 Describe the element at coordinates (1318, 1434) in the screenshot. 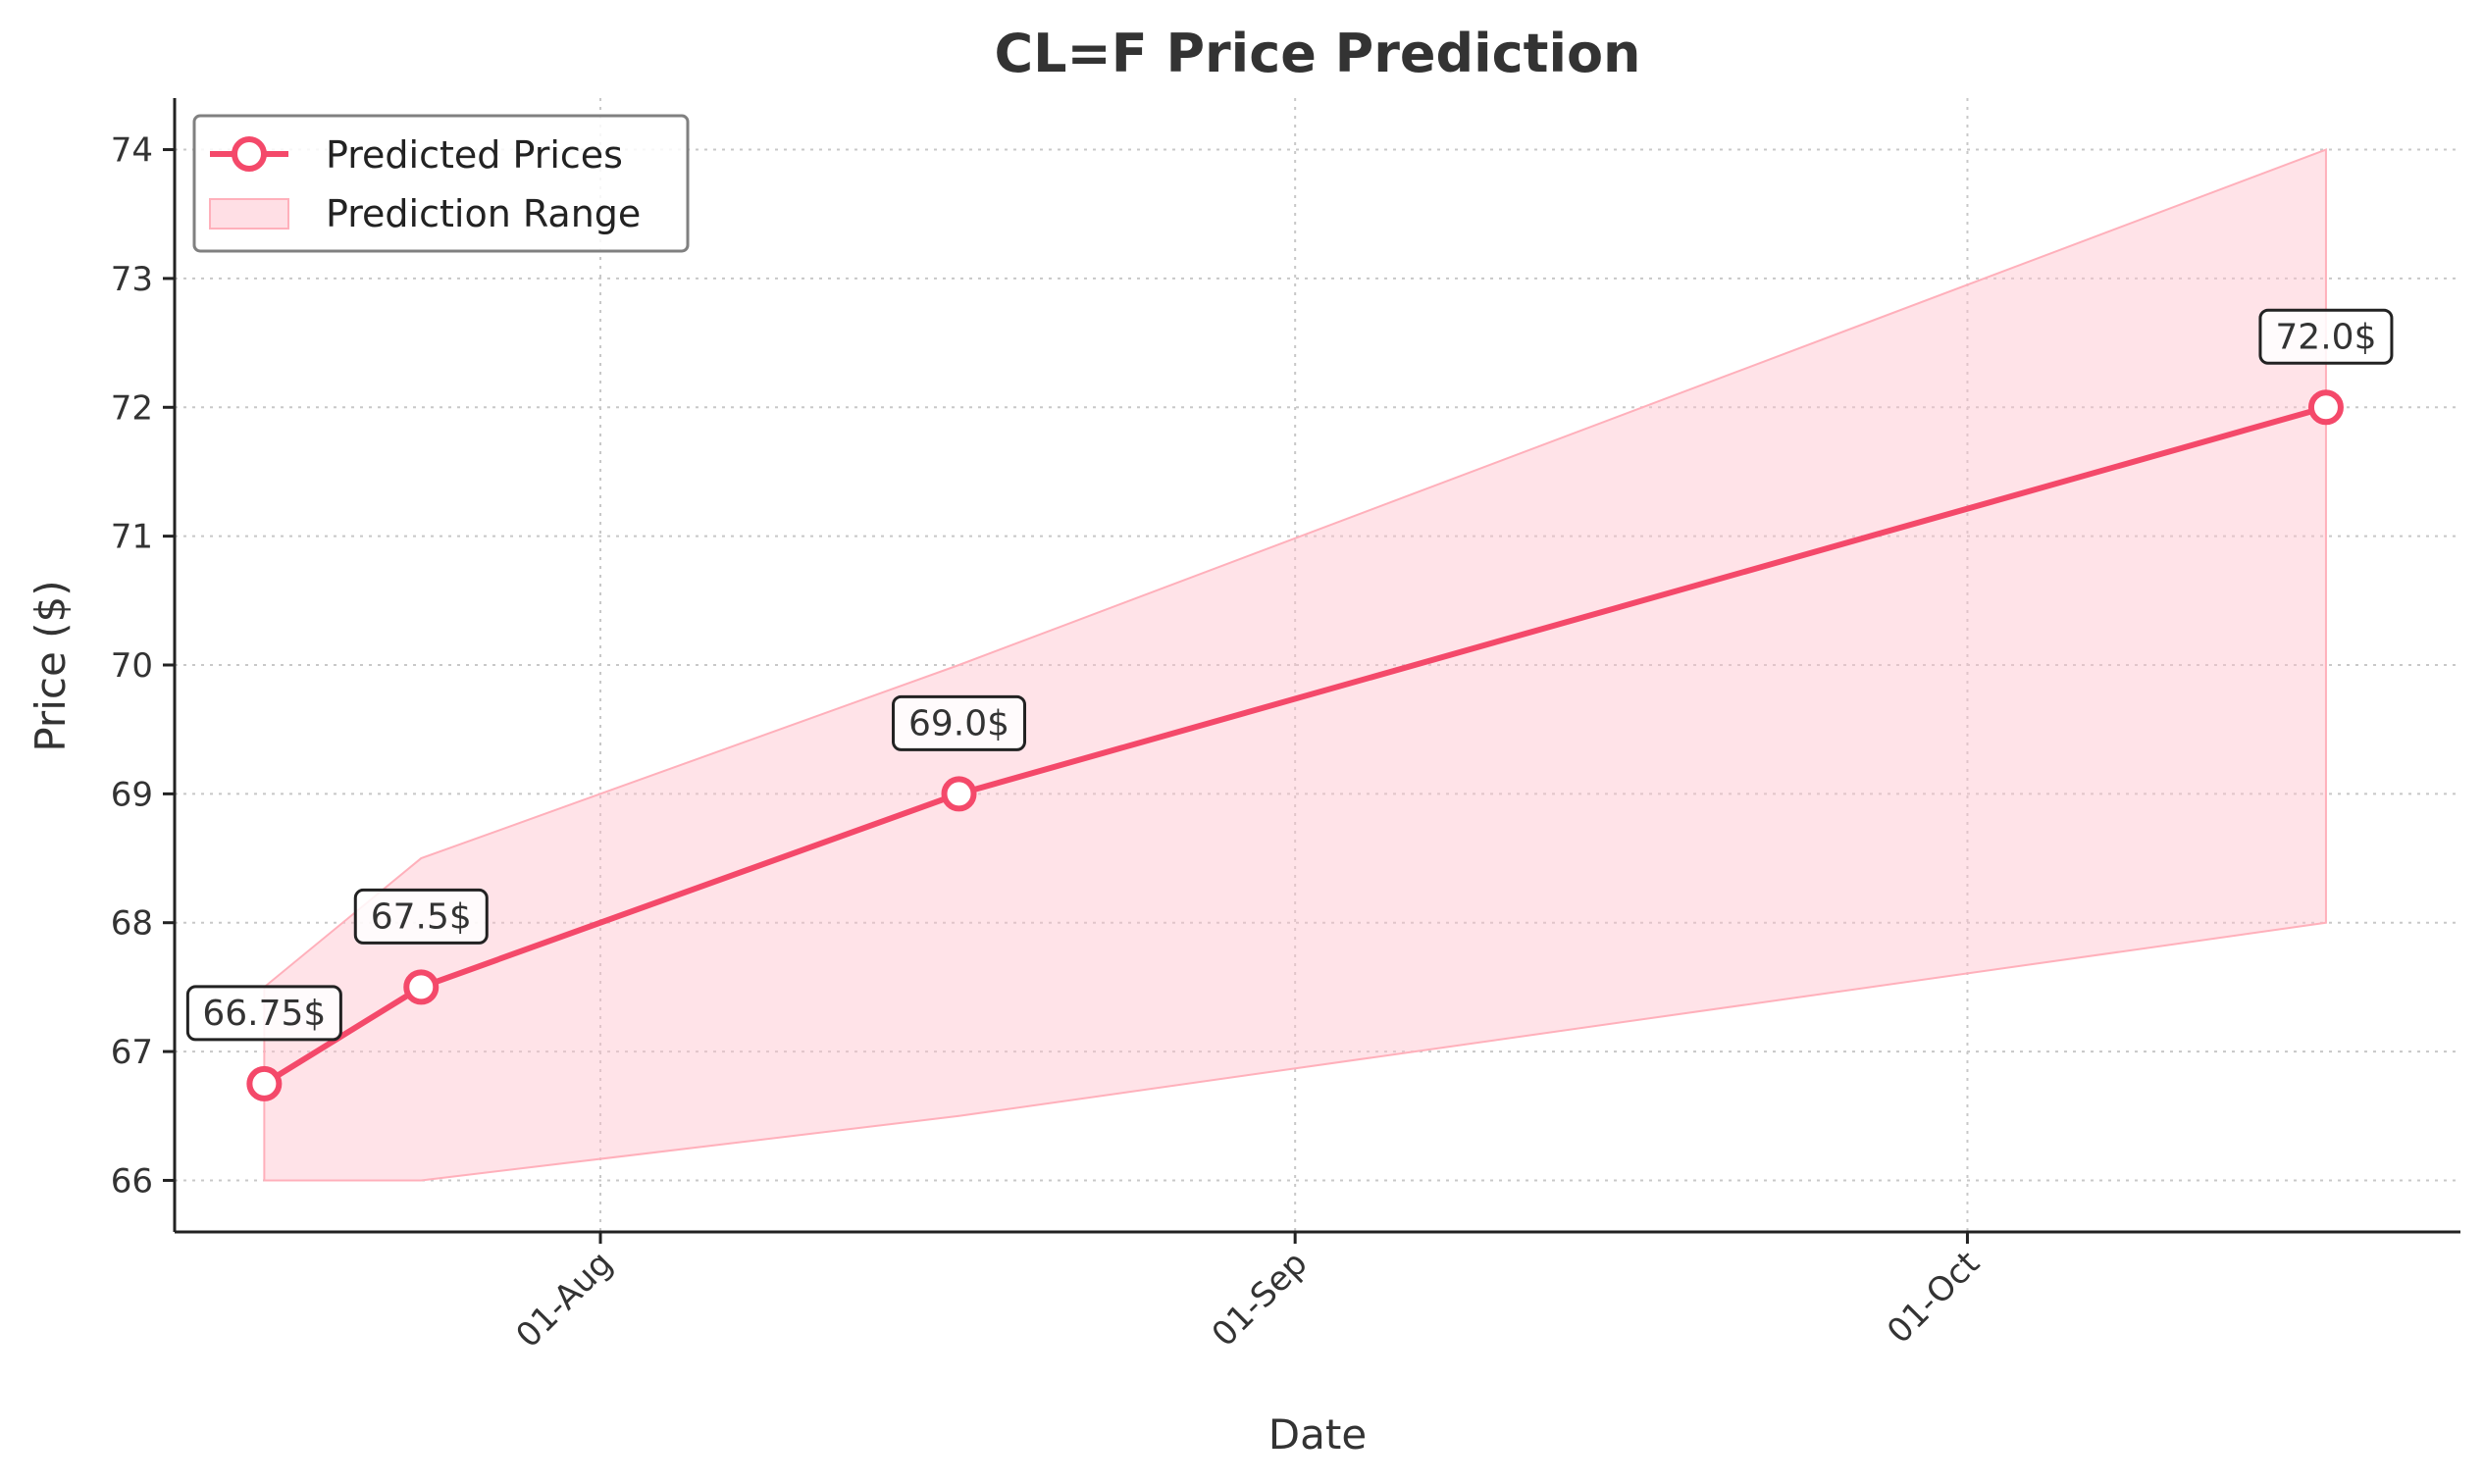

I see `x-axis-label: Date` at that location.